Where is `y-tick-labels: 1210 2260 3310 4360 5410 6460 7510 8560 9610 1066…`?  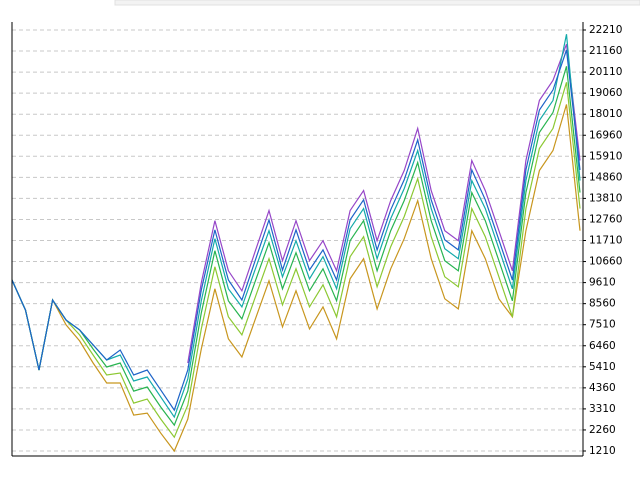 y-tick-labels: 1210 2260 3310 4360 5410 6460 7510 8560 9610 1066… is located at coordinates (602, 240).